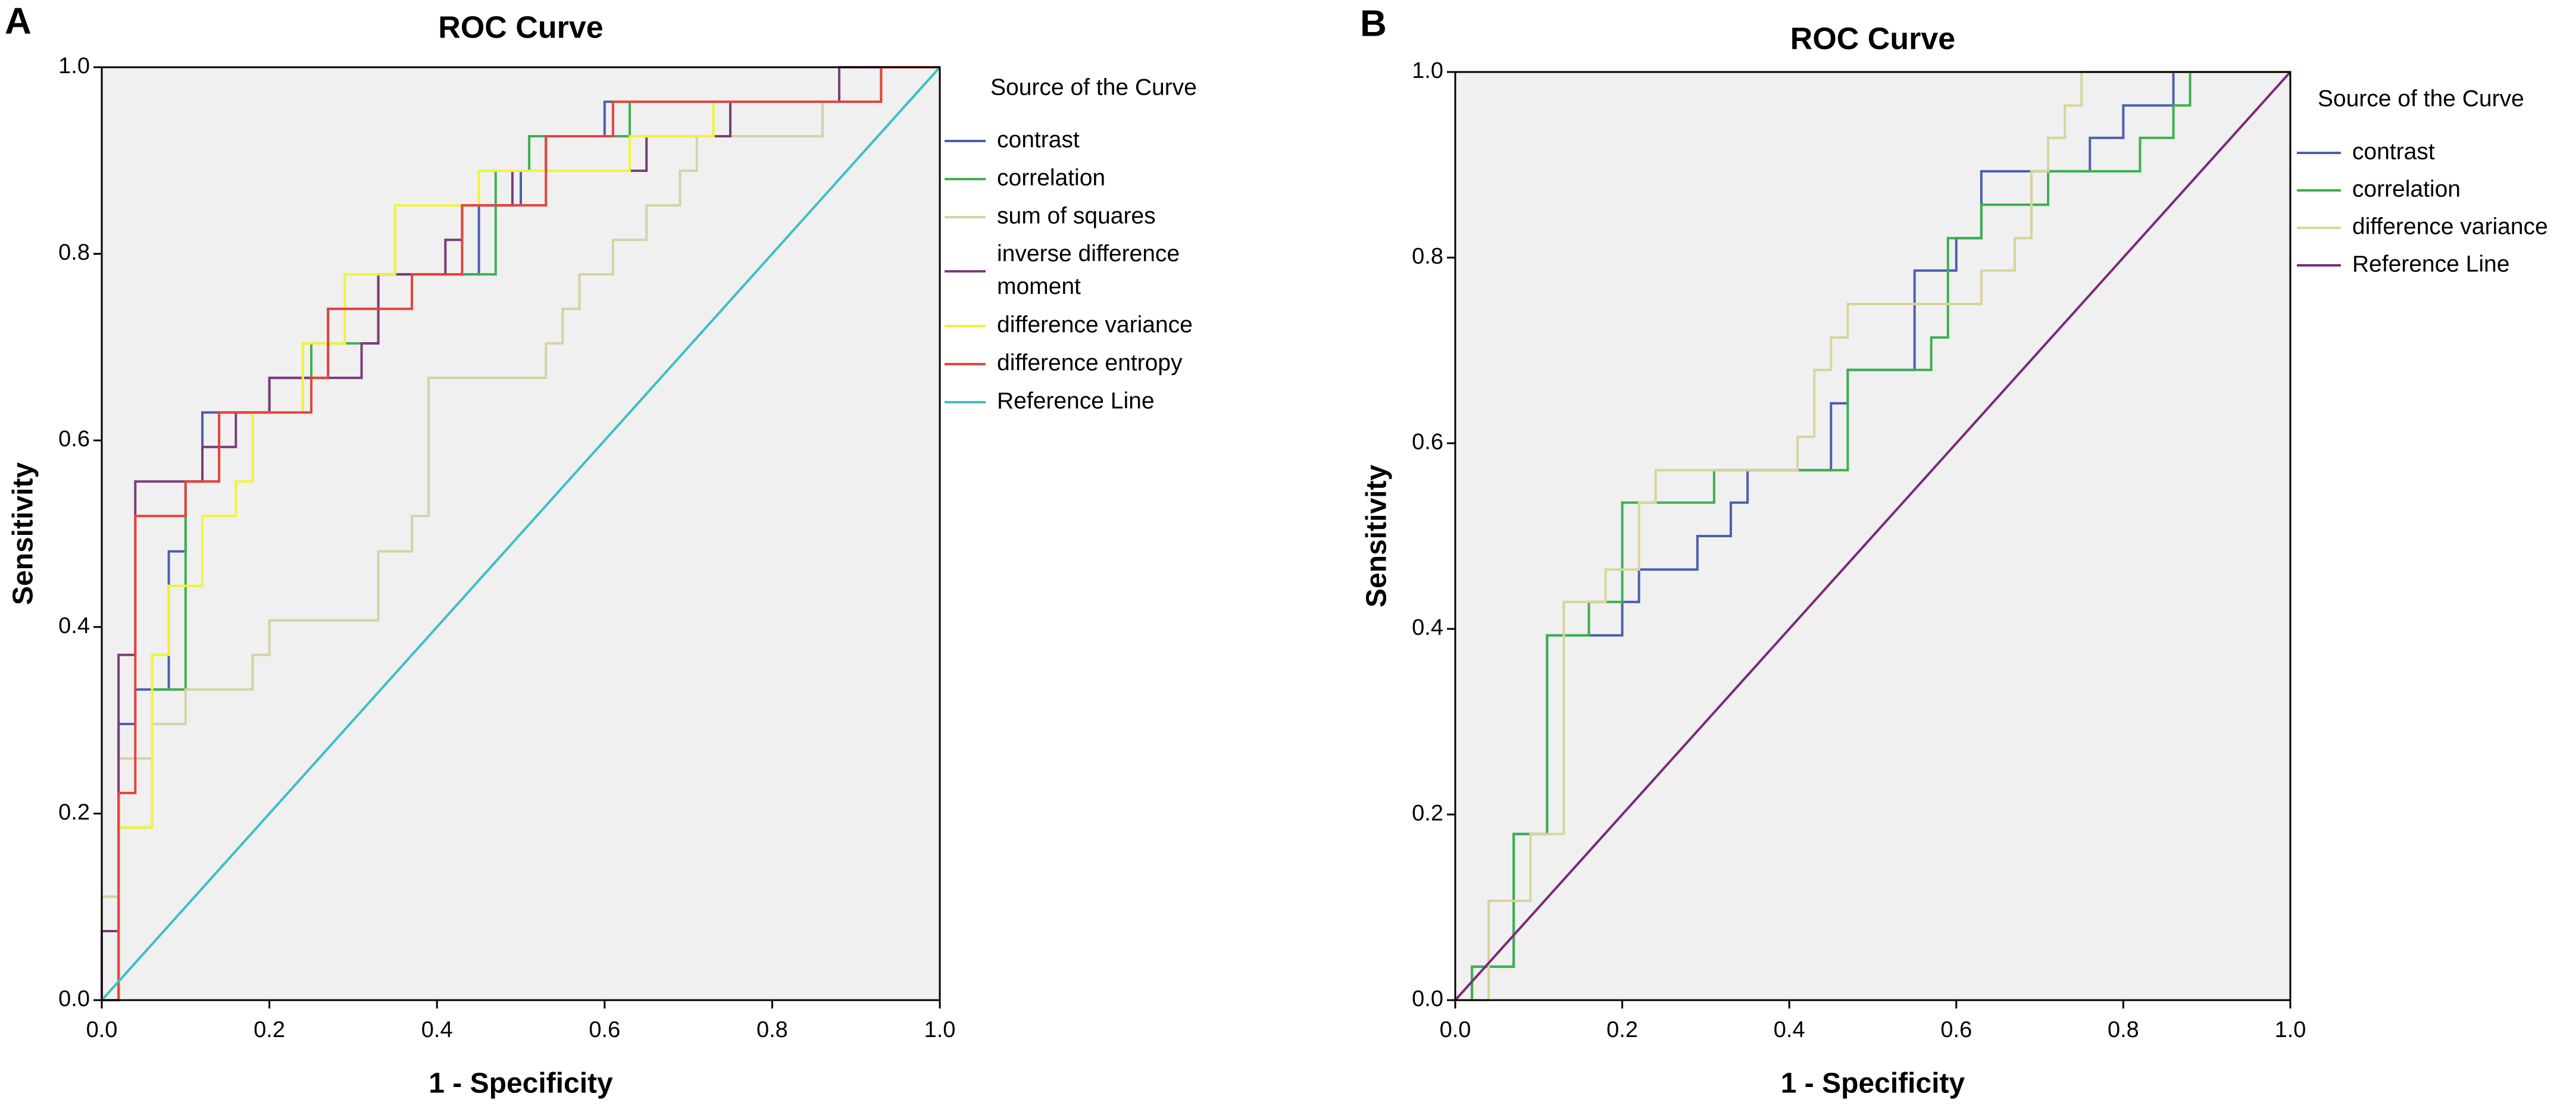 The image size is (2576, 1112). Describe the element at coordinates (1373, 23) in the screenshot. I see `panel-label: B` at that location.